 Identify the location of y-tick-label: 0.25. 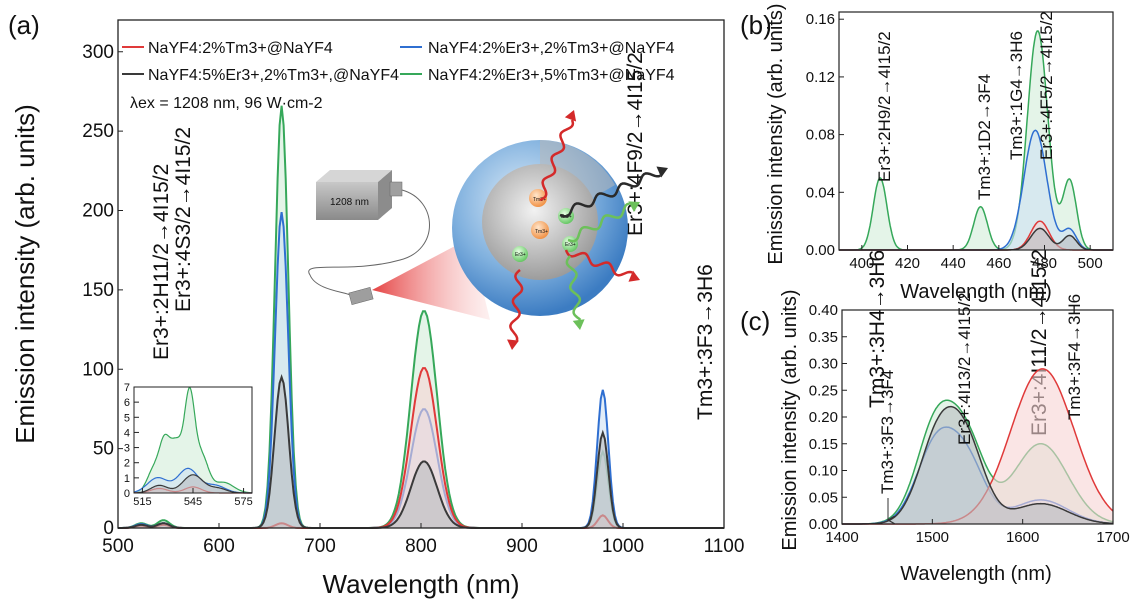
(823, 390).